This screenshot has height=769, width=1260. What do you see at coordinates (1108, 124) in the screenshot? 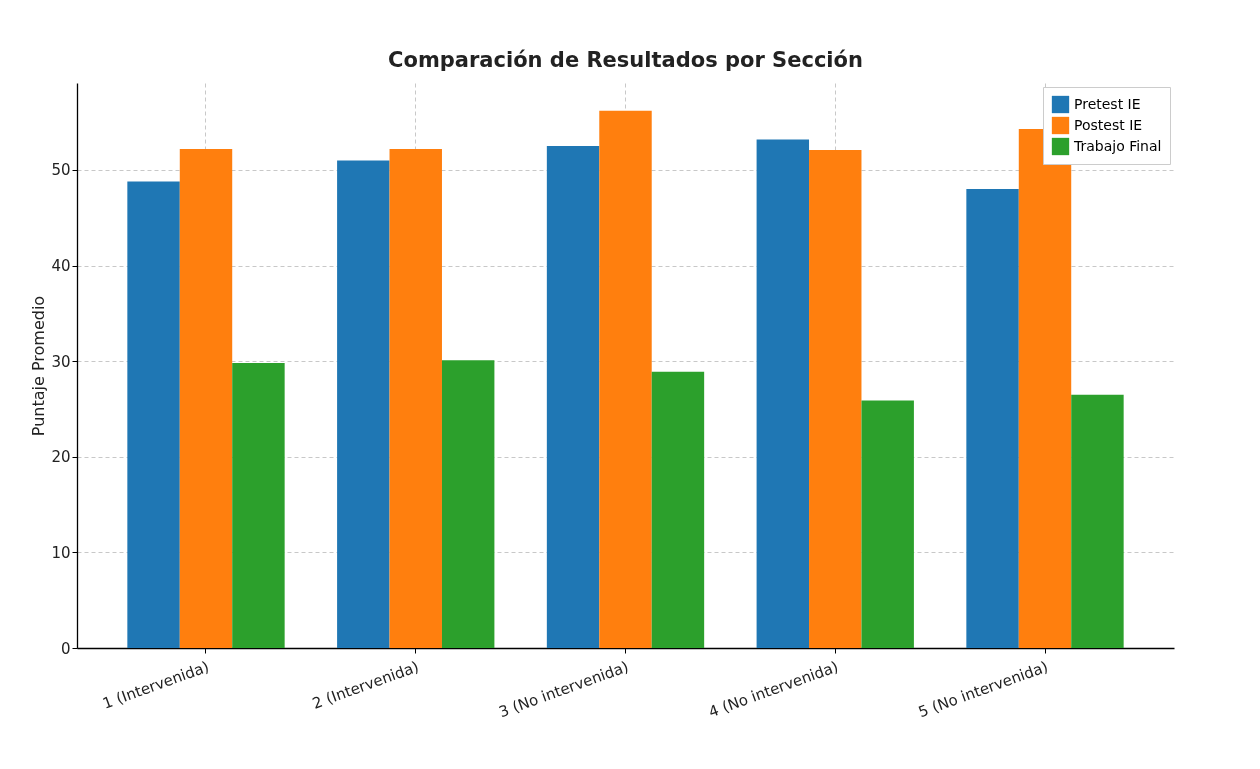
I see `legend-label: Postest IE` at bounding box center [1108, 124].